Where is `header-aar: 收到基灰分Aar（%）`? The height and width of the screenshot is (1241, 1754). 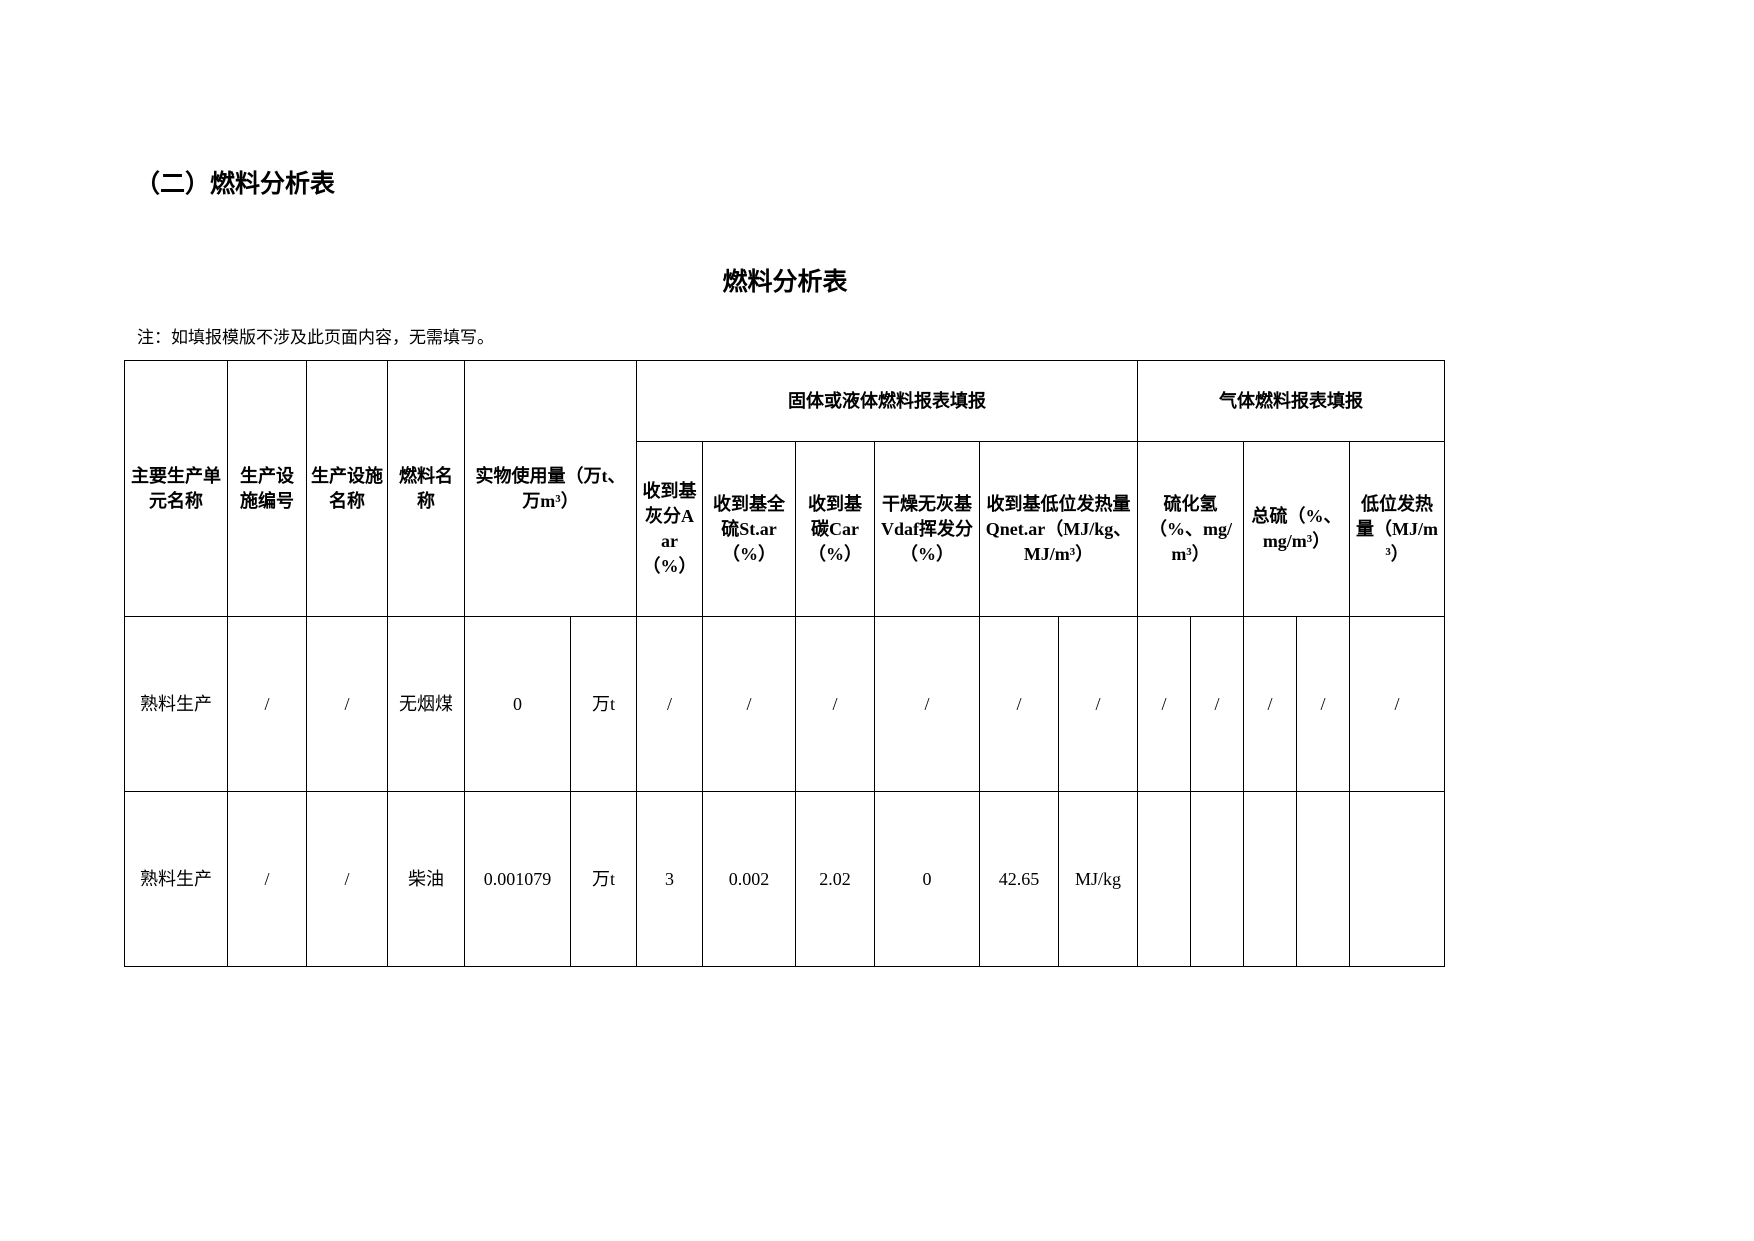 header-aar: 收到基灰分Aar（%） is located at coordinates (670, 529).